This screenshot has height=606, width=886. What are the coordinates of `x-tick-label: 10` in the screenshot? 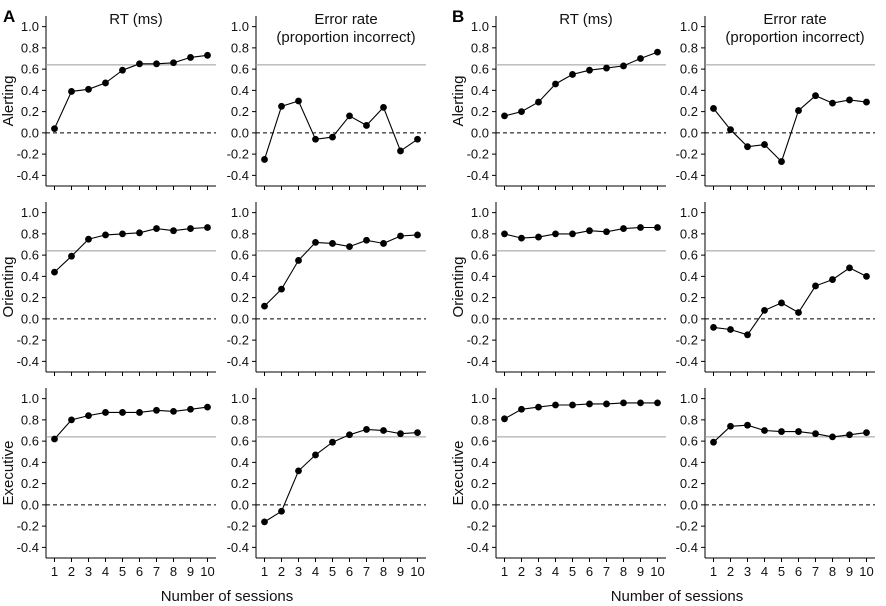 It's located at (866, 571).